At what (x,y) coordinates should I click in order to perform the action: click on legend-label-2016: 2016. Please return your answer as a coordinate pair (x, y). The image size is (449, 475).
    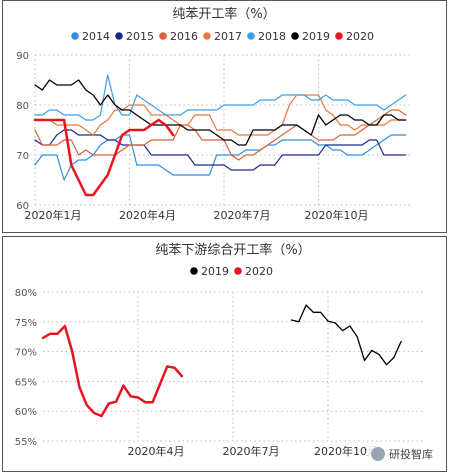
    Looking at the image, I should click on (184, 36).